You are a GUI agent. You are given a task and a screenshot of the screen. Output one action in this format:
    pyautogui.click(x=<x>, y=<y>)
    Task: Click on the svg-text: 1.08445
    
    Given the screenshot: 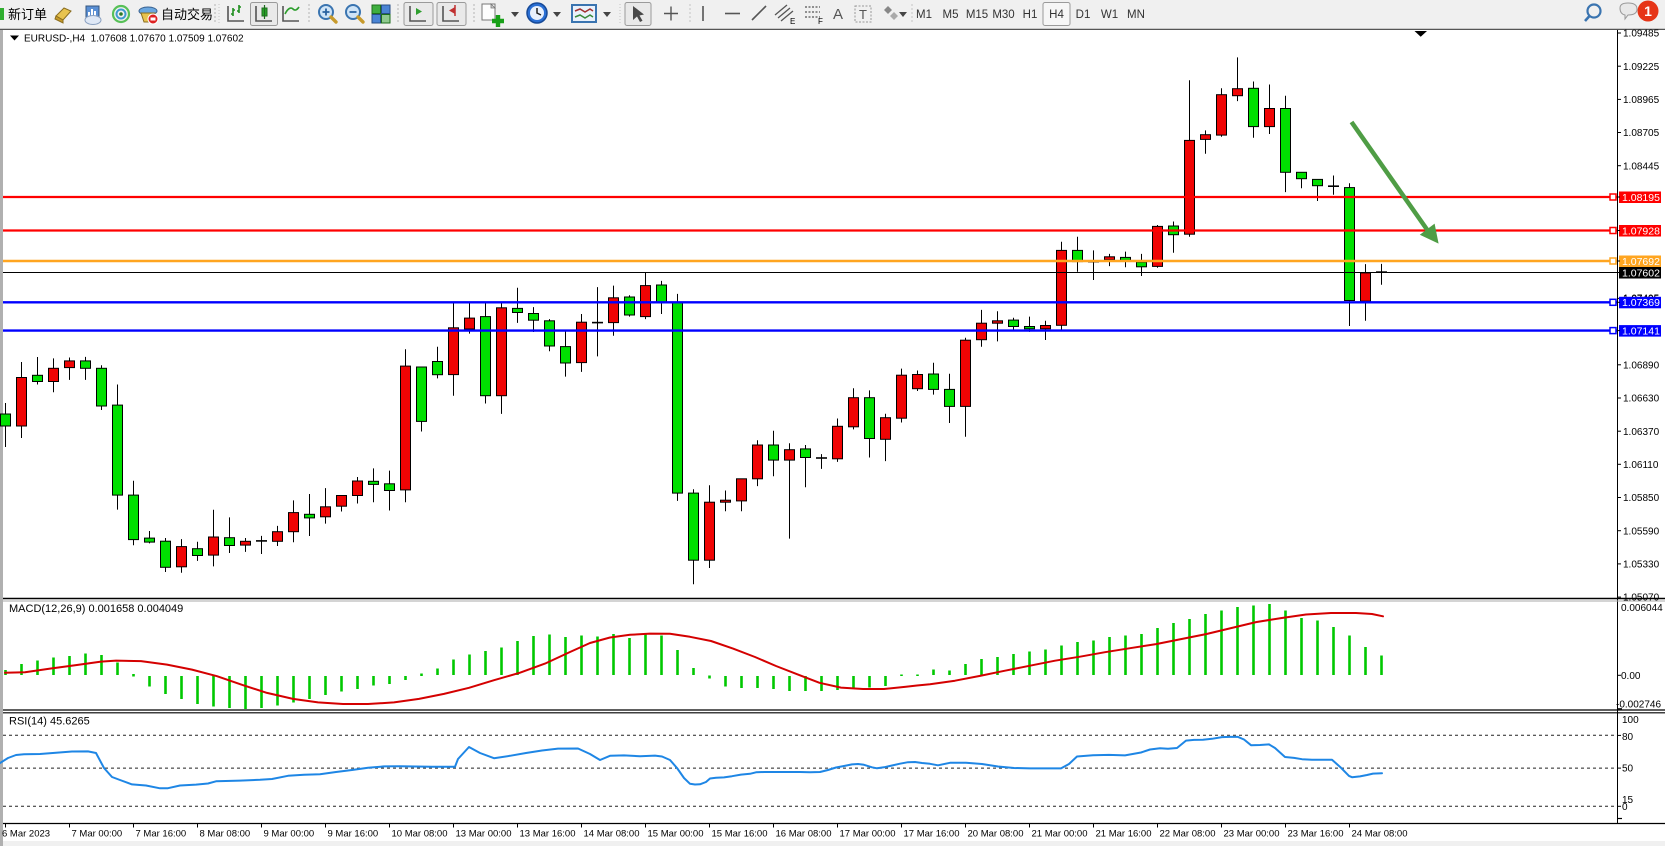 What is the action you would take?
    pyautogui.click(x=1641, y=166)
    